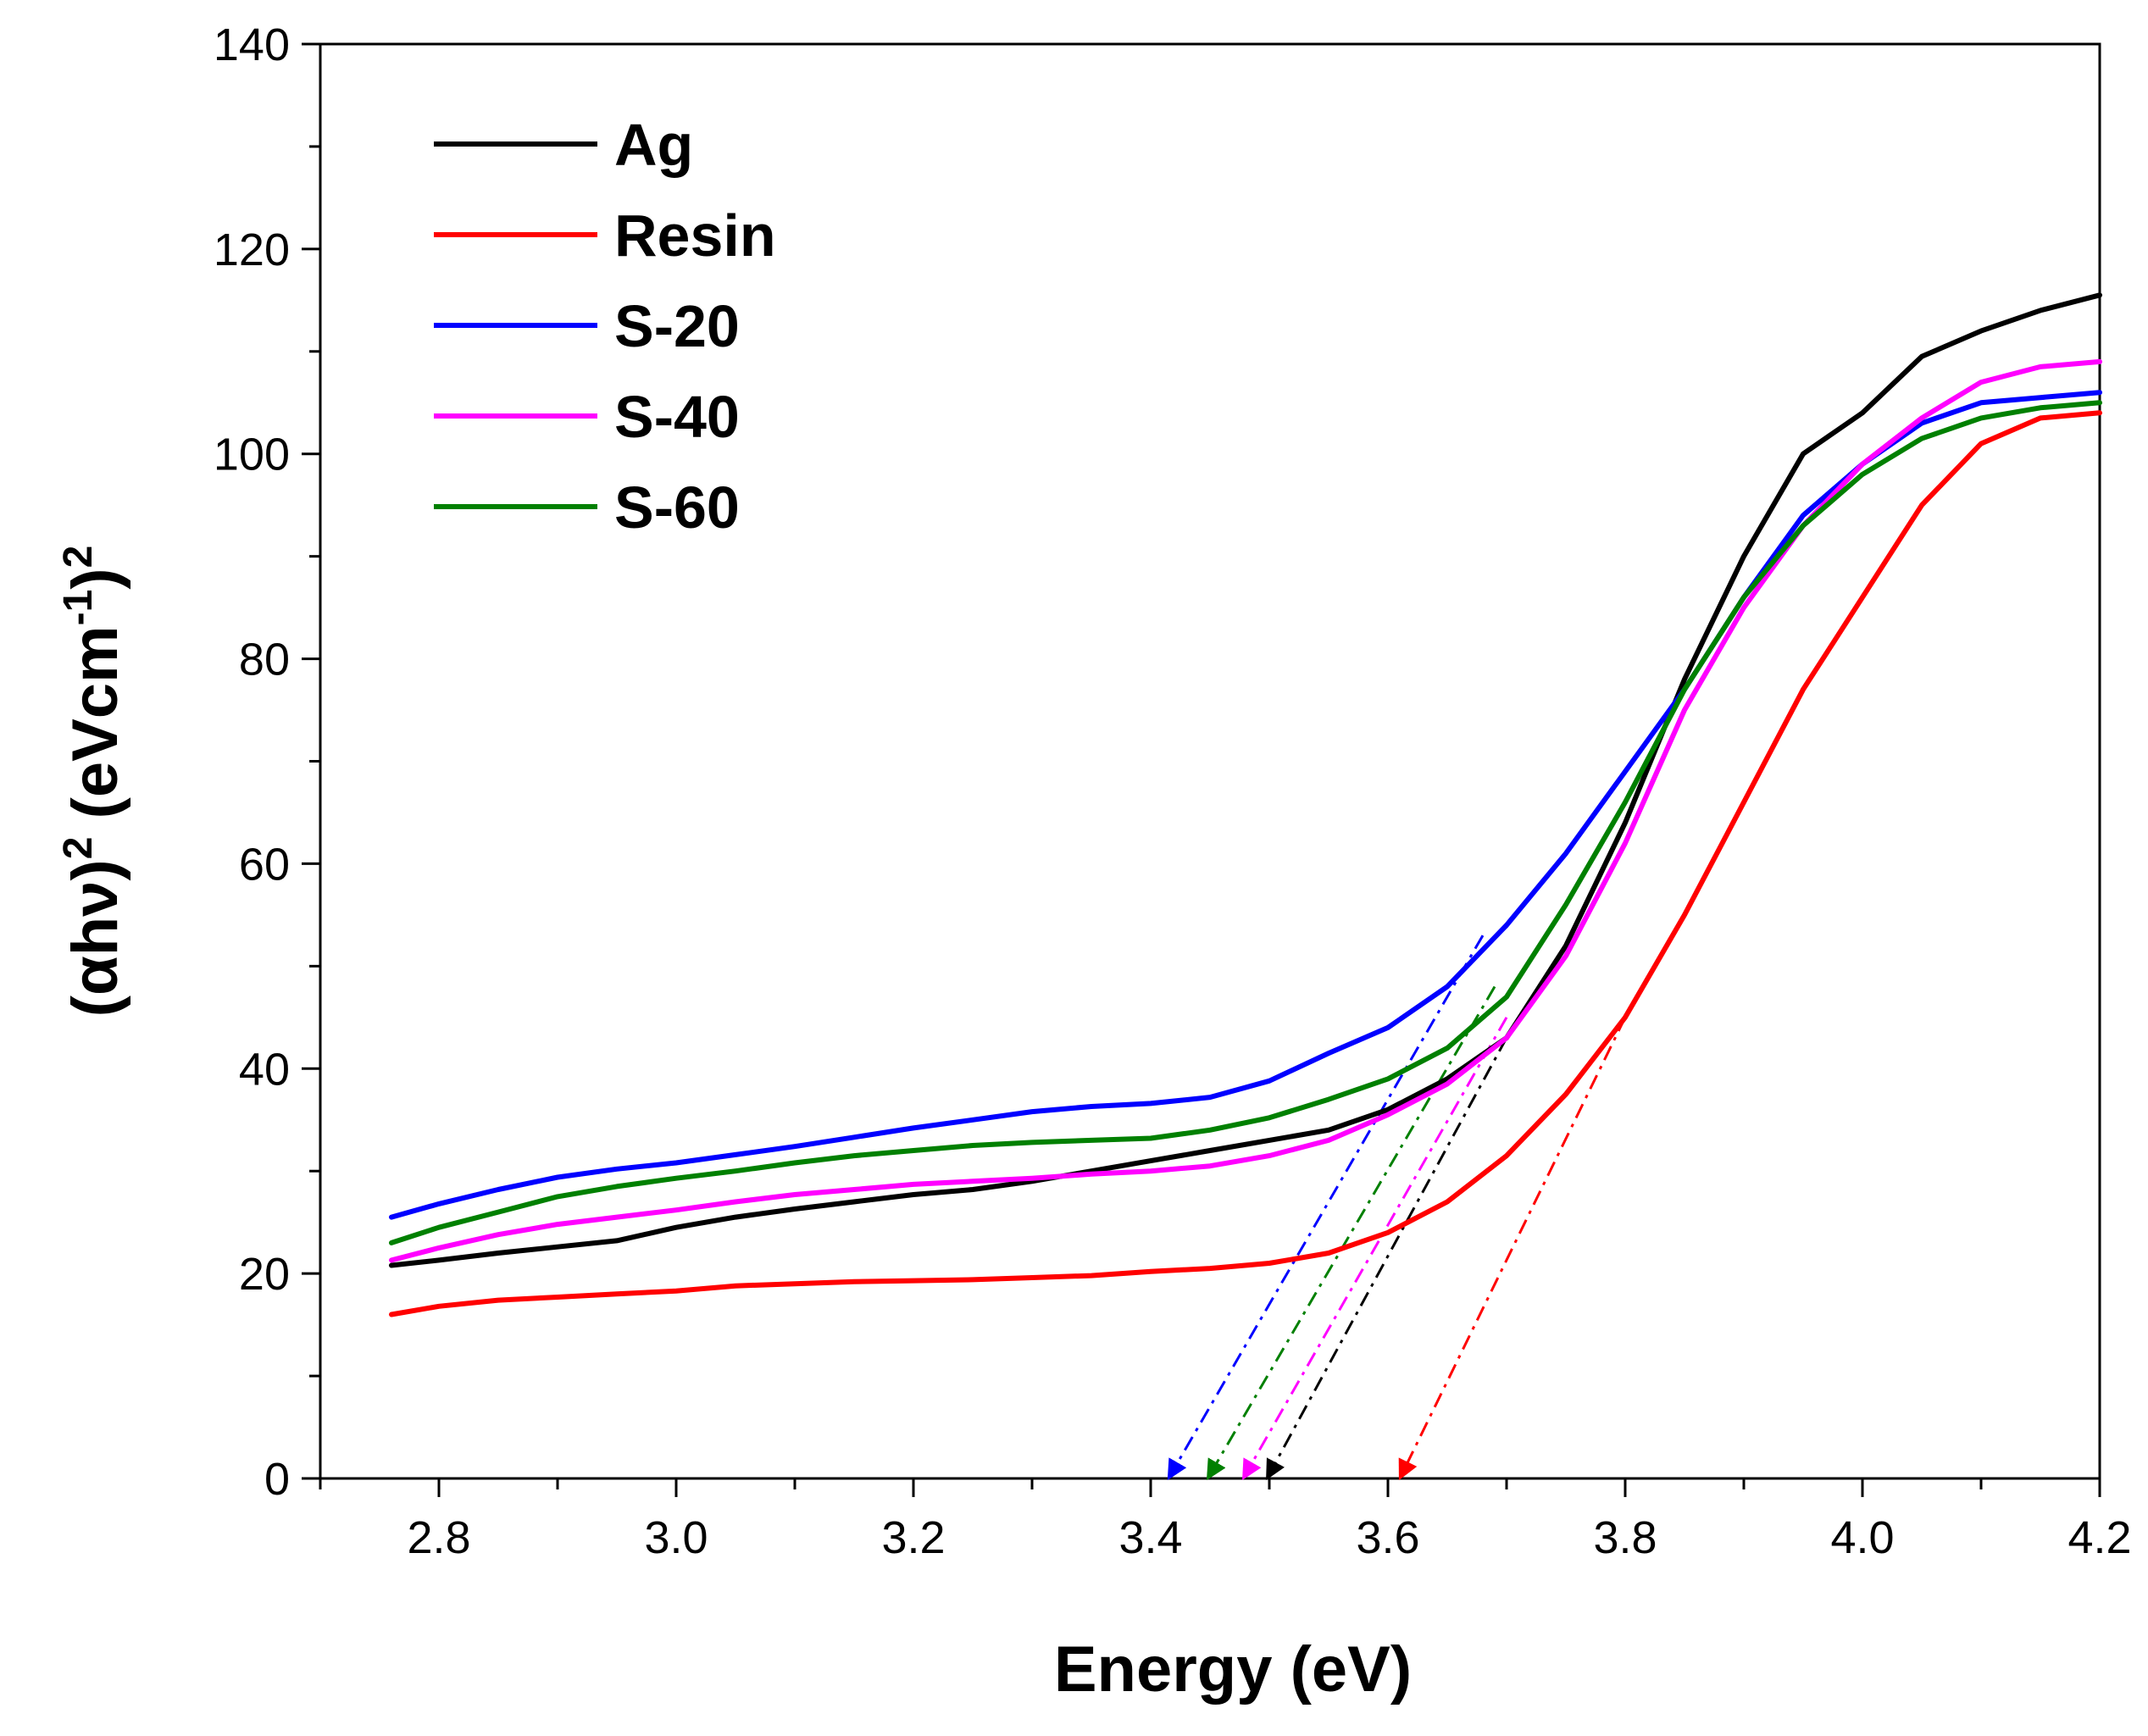 The width and height of the screenshot is (2148, 1736). I want to click on tangent-lines, so click(1397, 1208).